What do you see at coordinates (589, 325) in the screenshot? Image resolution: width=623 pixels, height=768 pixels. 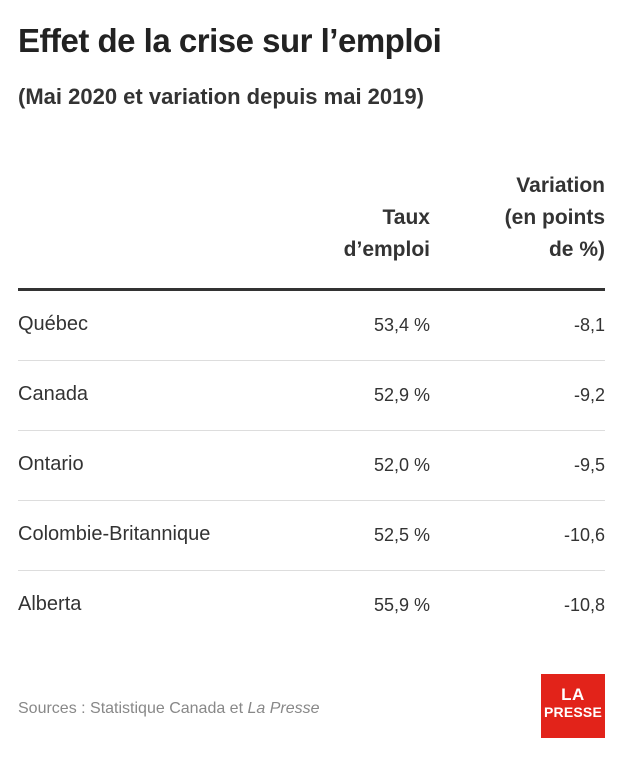 I see `variation-value: -8,1` at bounding box center [589, 325].